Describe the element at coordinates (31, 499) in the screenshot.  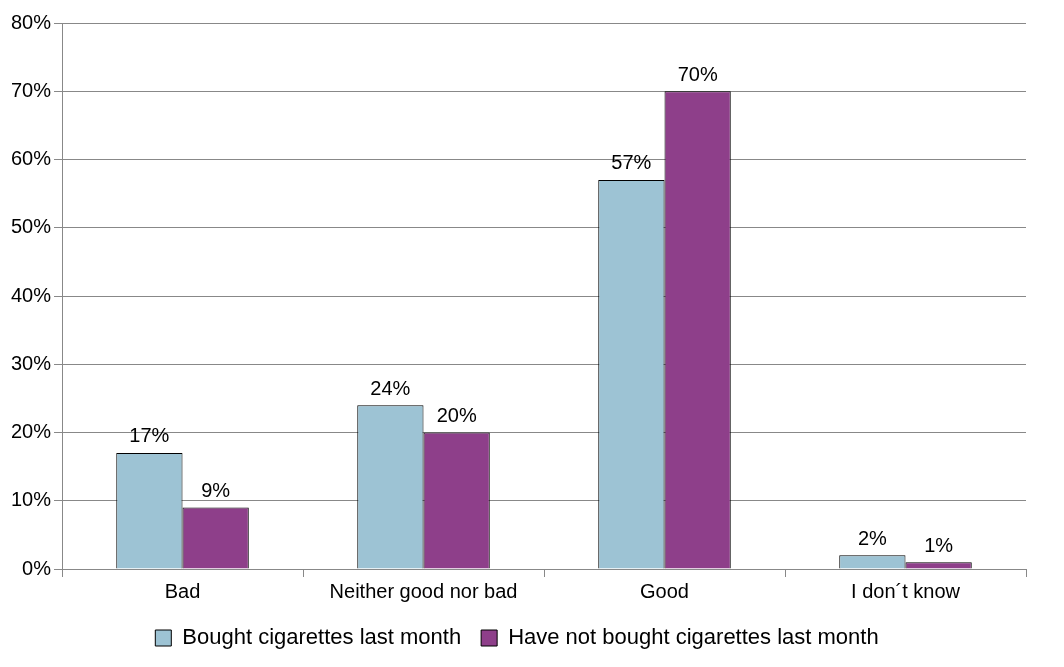
I see `y-tick-label: 10%` at that location.